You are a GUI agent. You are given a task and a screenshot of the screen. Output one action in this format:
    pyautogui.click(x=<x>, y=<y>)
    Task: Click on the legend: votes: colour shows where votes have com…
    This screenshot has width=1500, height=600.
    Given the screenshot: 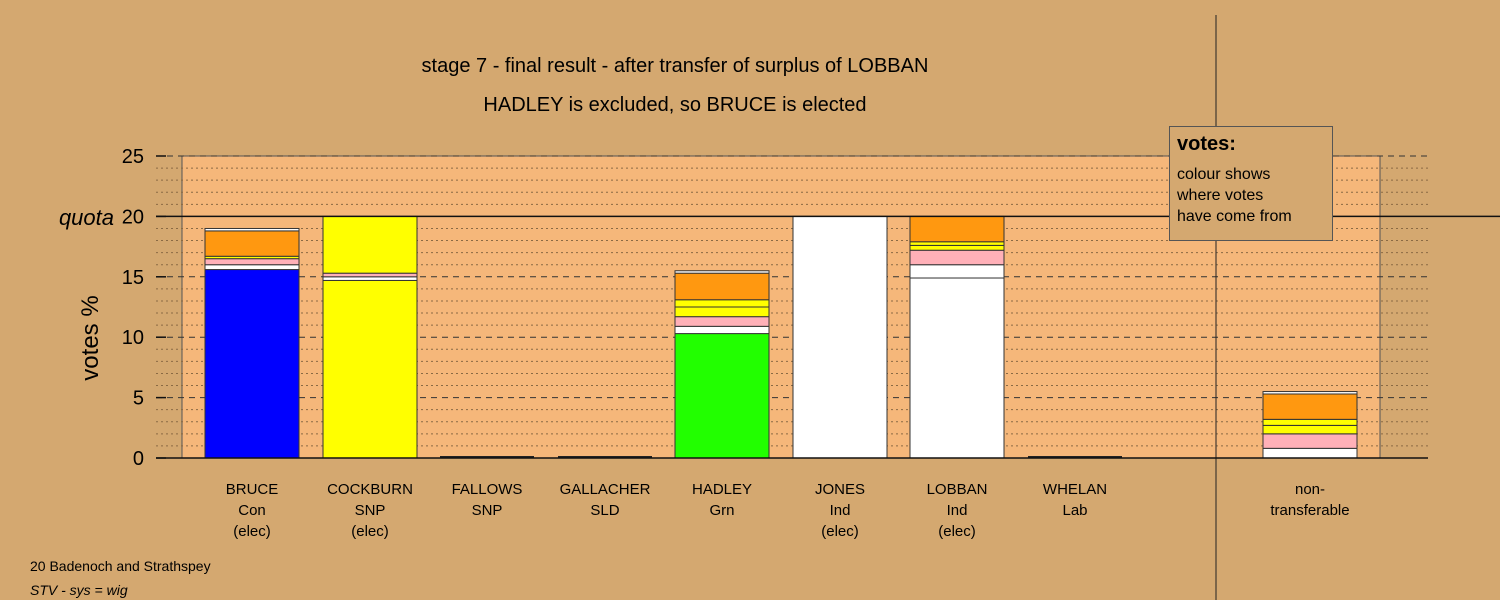 What is the action you would take?
    pyautogui.click(x=1251, y=183)
    